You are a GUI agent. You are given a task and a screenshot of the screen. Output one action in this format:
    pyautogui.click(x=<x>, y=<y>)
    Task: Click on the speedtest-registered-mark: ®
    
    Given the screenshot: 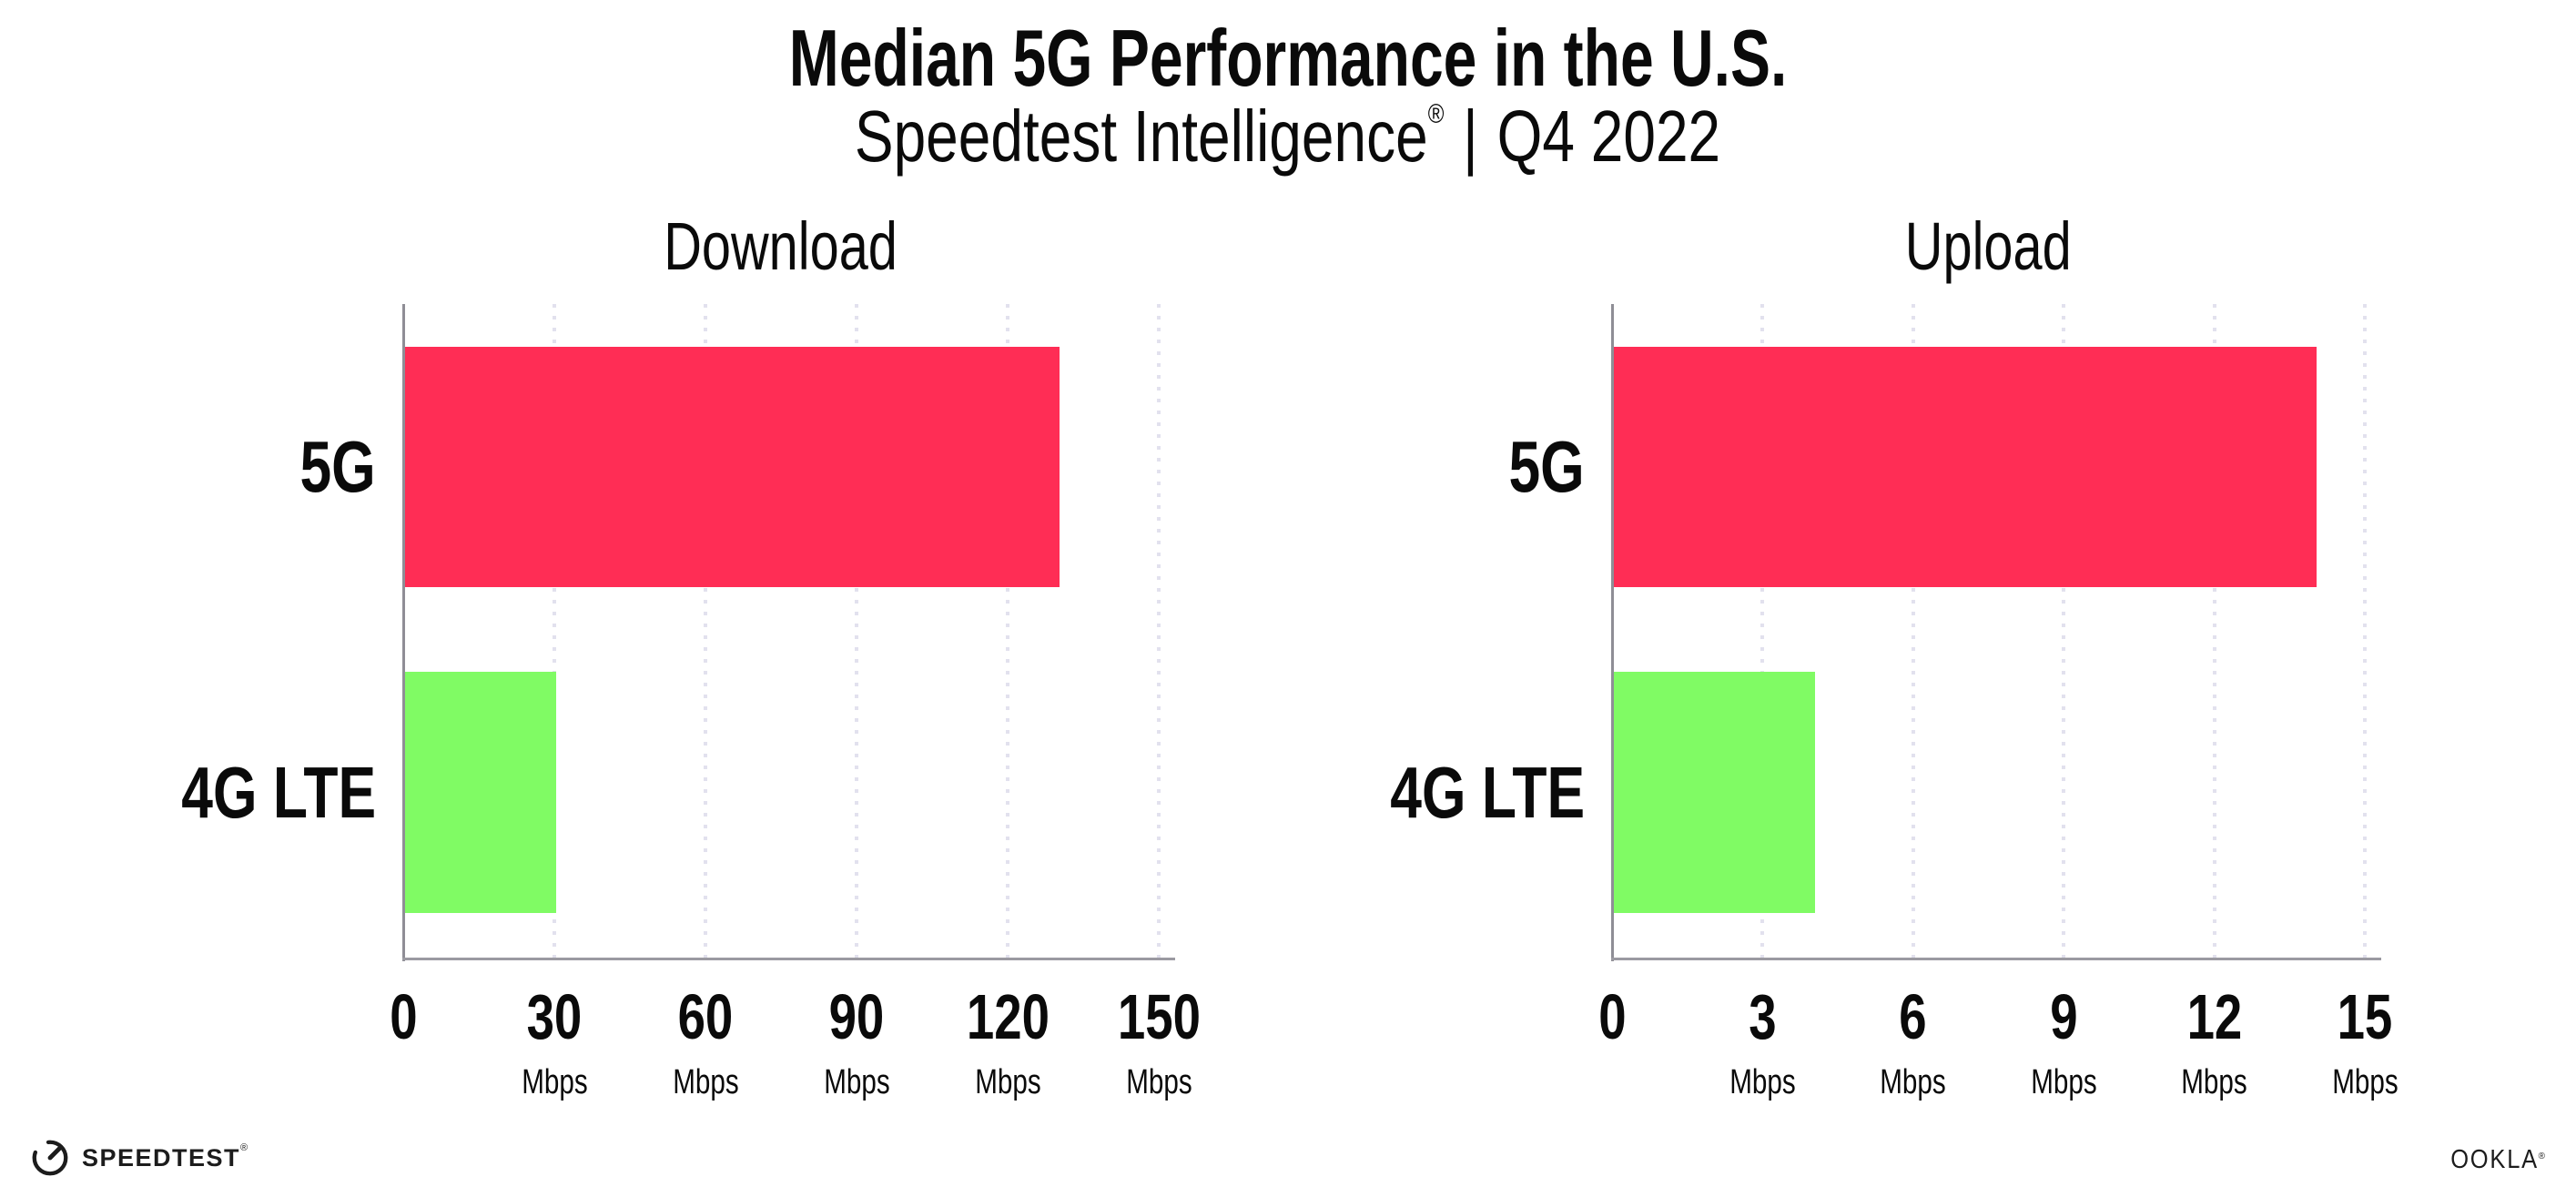 What is the action you would take?
    pyautogui.click(x=244, y=1147)
    